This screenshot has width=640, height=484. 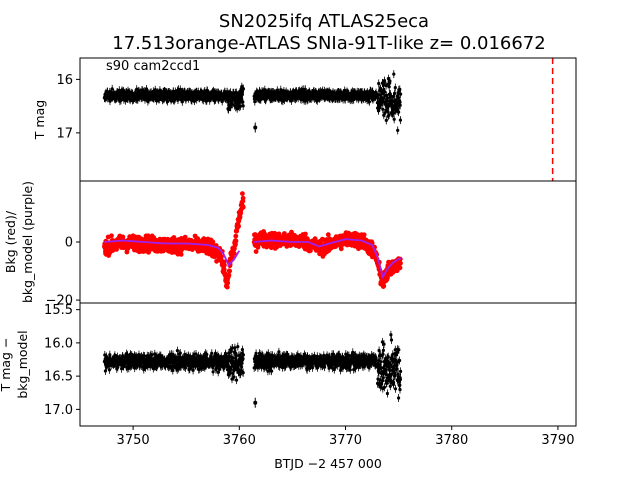 I want to click on figure-title-line1: SN2025ifq ATLAS25eca, so click(x=324, y=21).